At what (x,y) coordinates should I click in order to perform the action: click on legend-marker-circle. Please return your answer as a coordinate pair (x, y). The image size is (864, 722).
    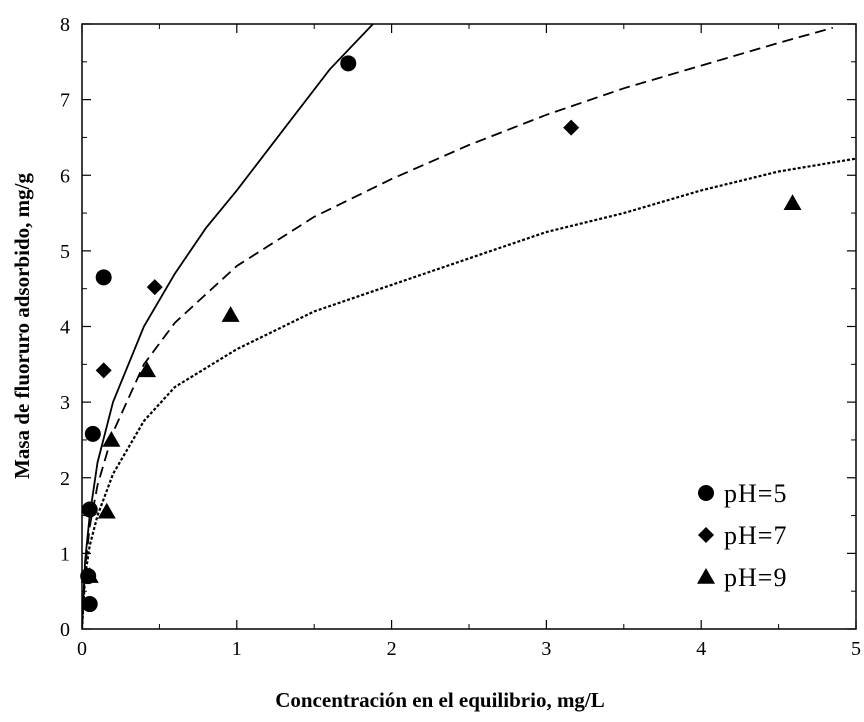
    Looking at the image, I should click on (706, 493).